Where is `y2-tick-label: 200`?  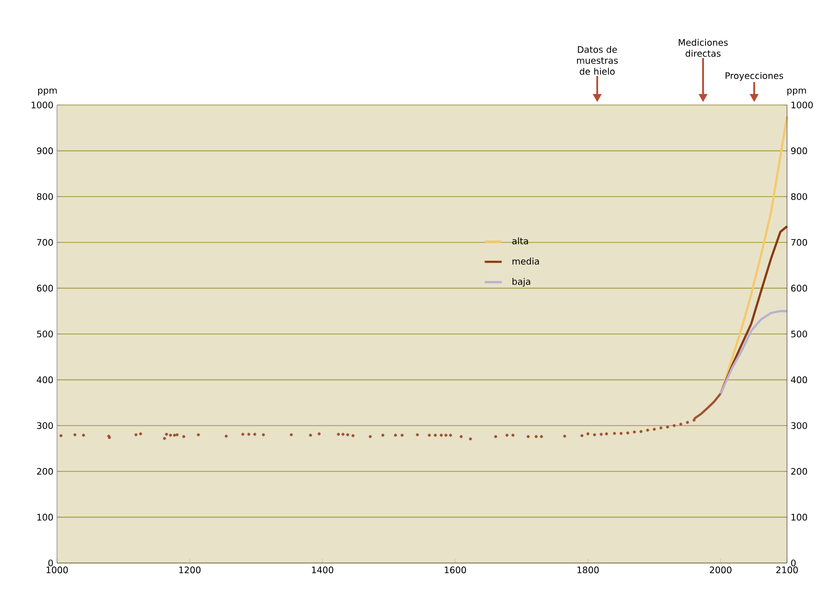
y2-tick-label: 200 is located at coordinates (799, 471).